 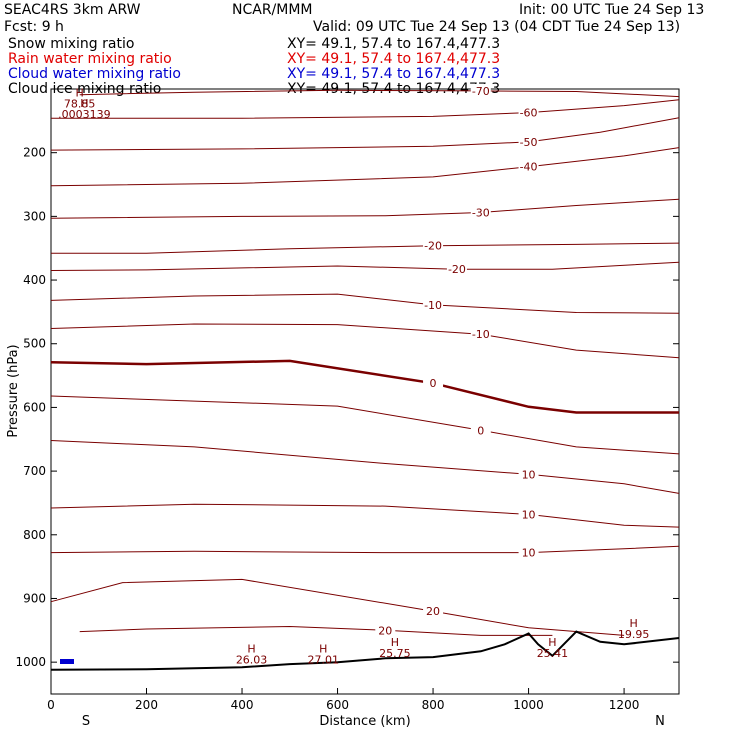 What do you see at coordinates (30, 662) in the screenshot?
I see `y-tick-label: 1000` at bounding box center [30, 662].